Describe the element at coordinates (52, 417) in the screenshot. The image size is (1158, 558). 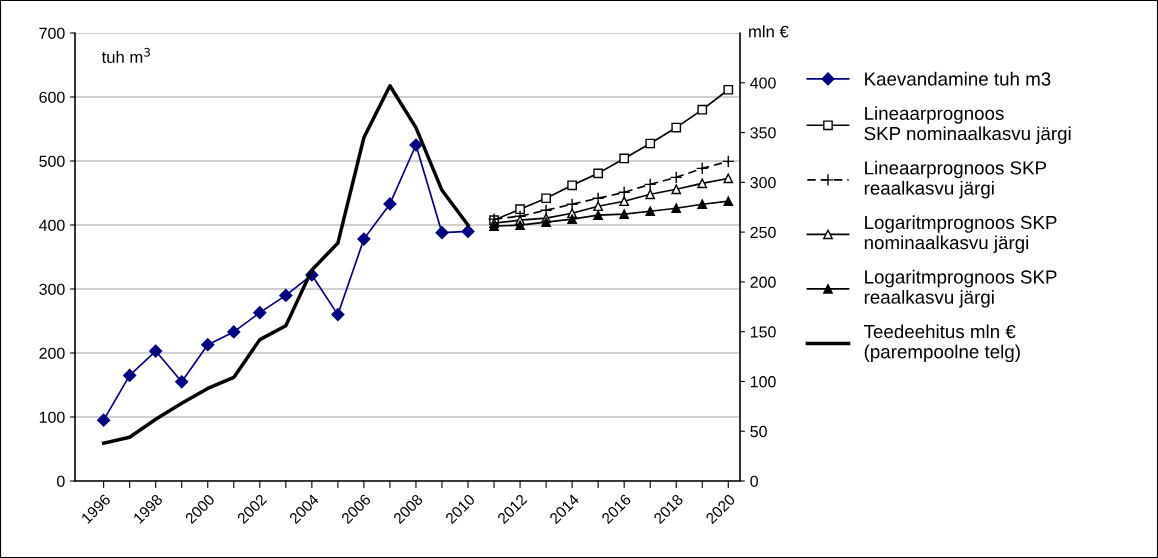
I see `y-tick-label: 100` at that location.